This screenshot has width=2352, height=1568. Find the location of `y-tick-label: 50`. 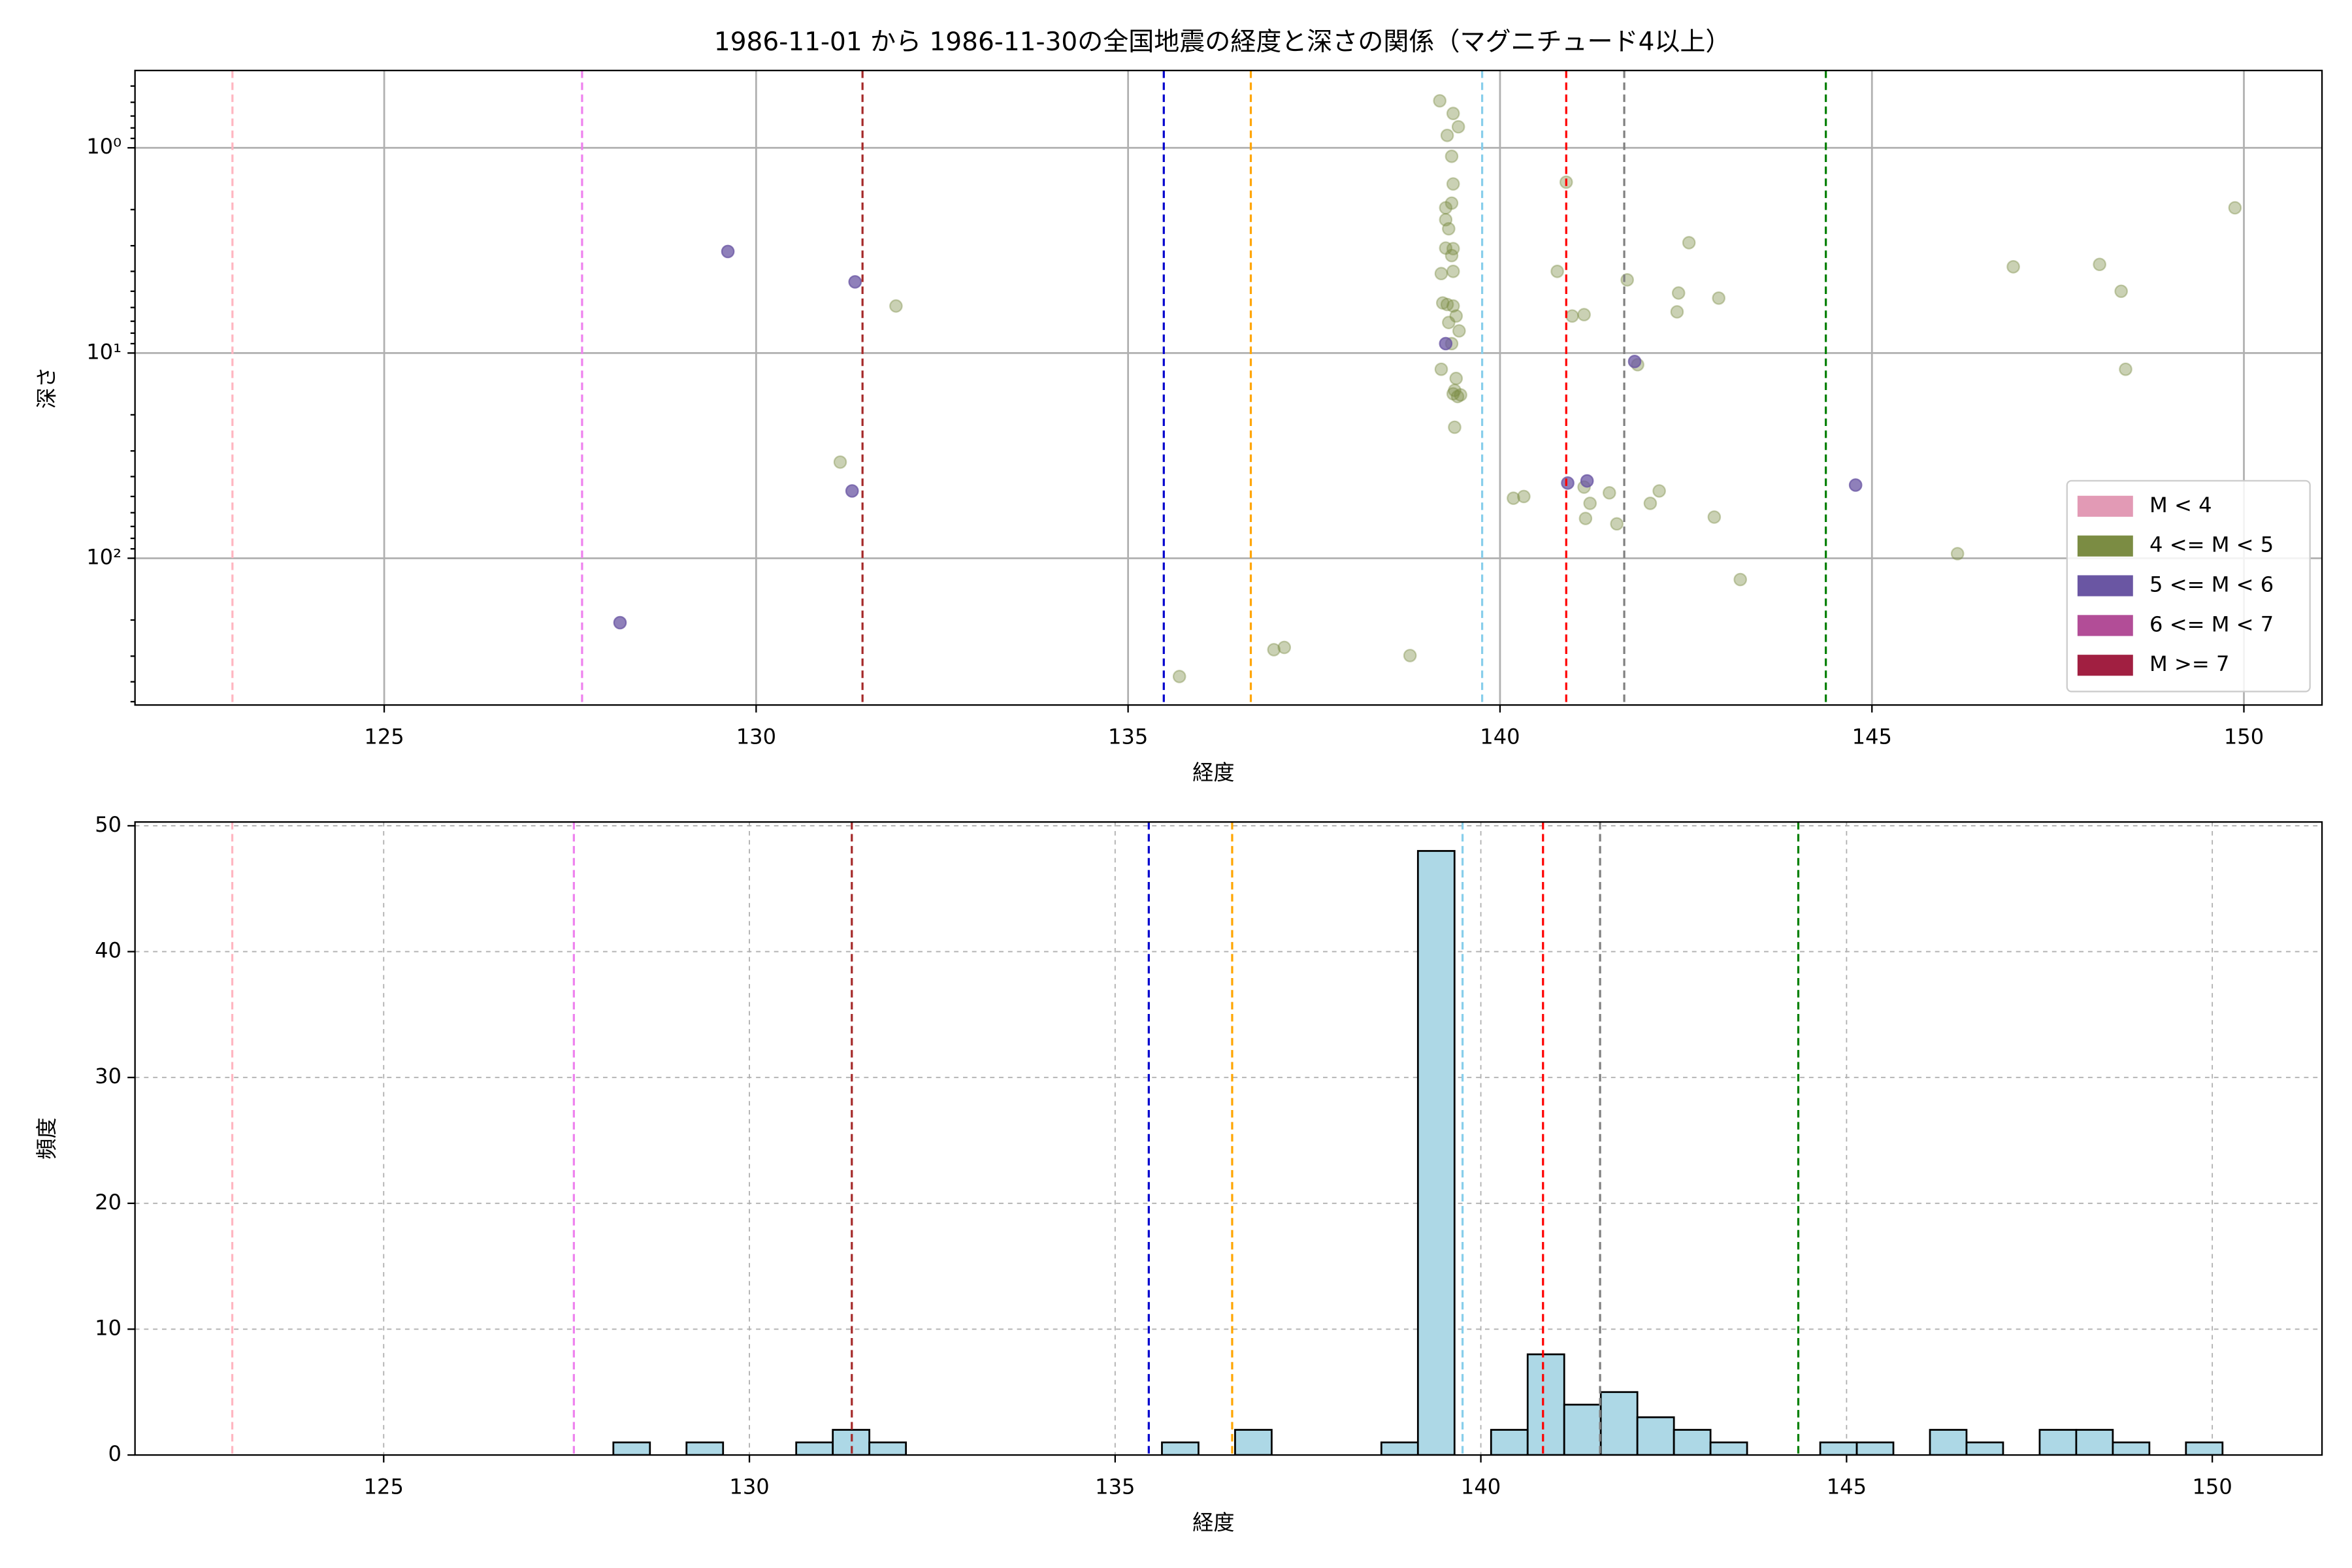

y-tick-label: 50 is located at coordinates (108, 824).